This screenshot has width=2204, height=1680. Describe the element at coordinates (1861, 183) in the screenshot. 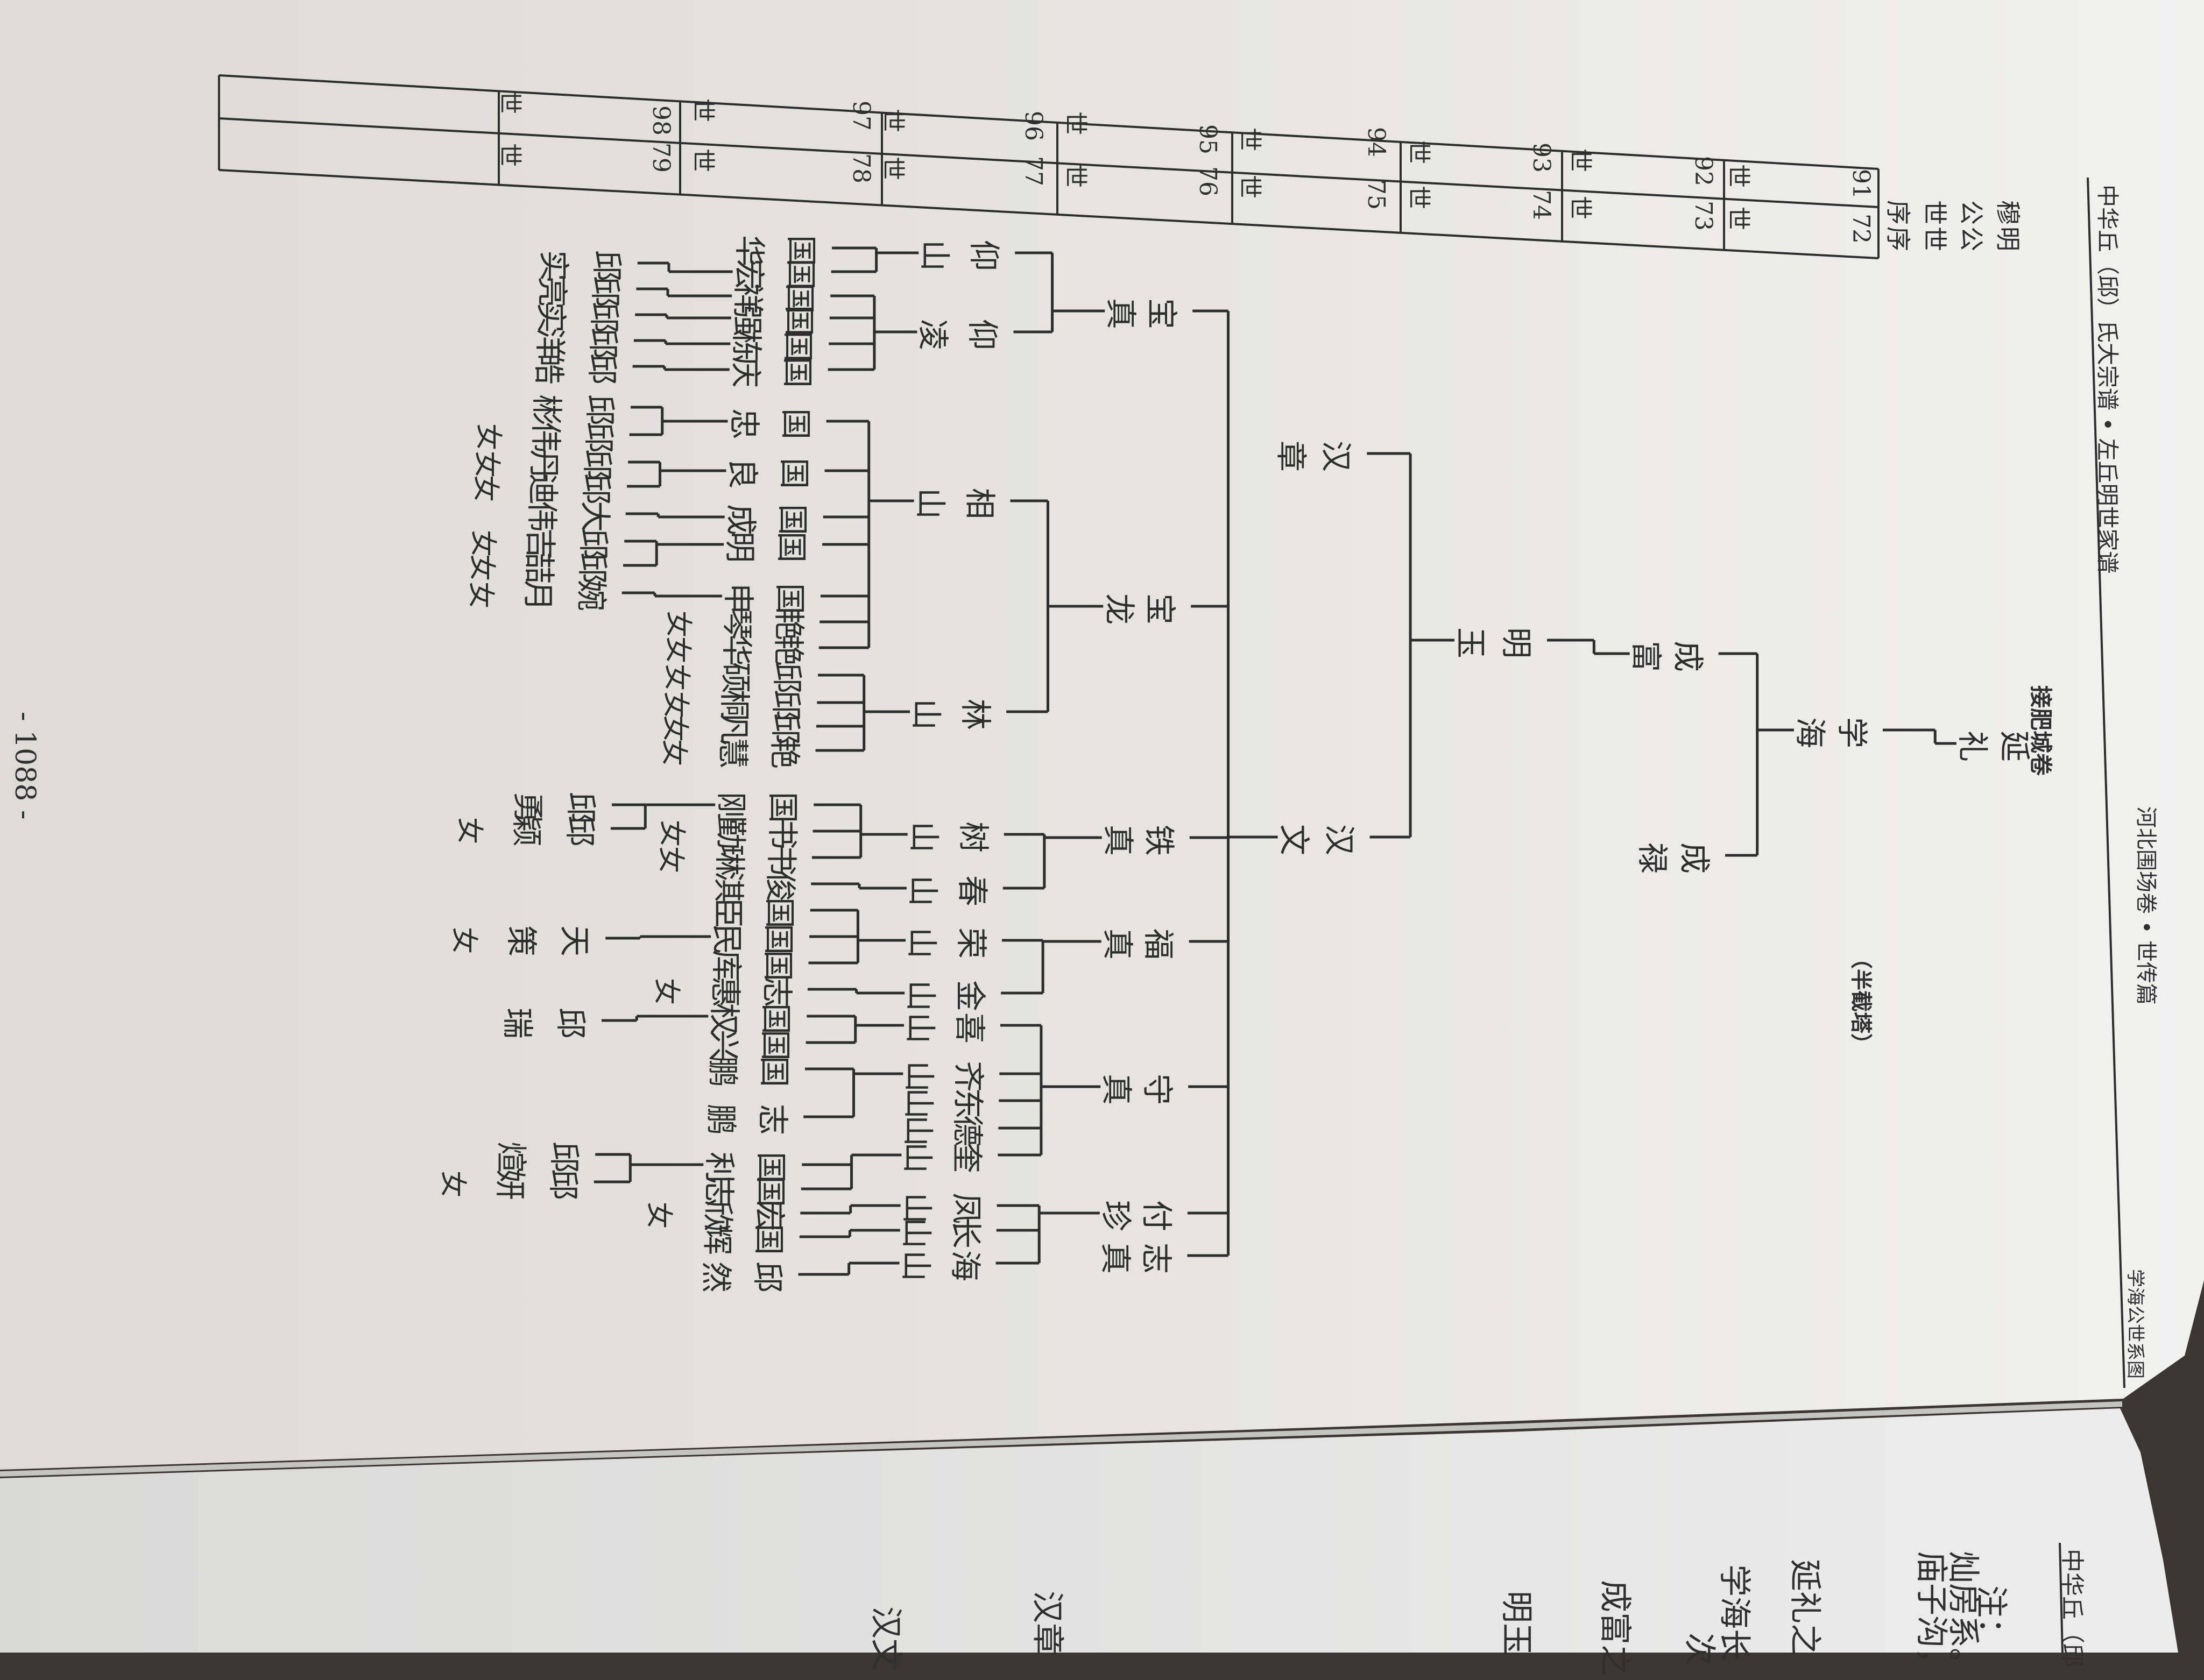

I see `mu-generation-number: 91` at that location.